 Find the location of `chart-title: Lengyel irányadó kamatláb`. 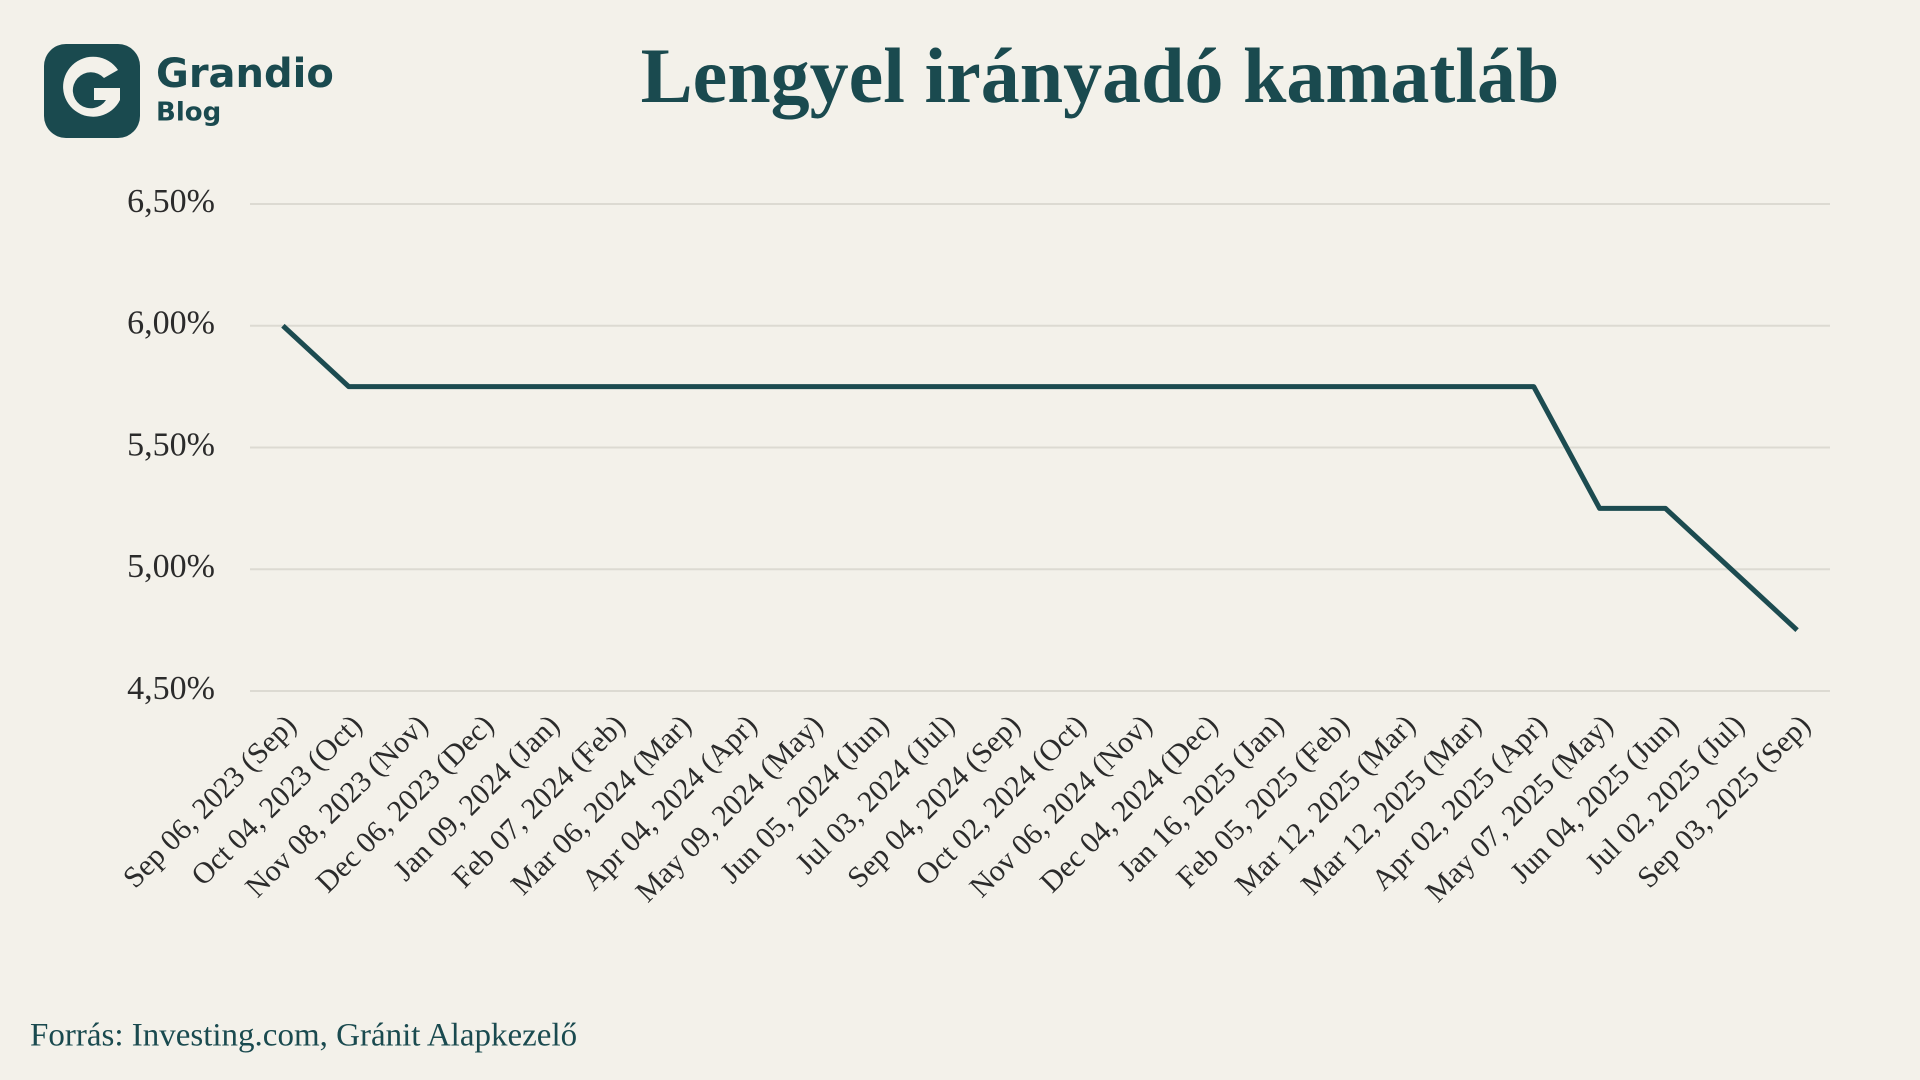

chart-title: Lengyel irányadó kamatláb is located at coordinates (1100, 75).